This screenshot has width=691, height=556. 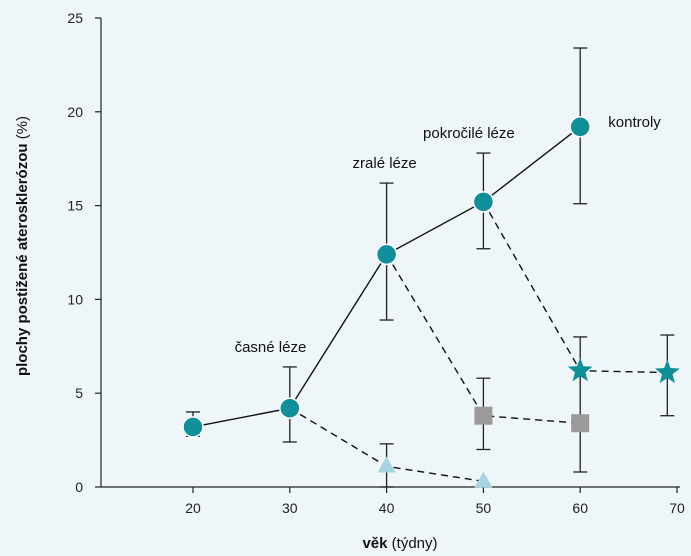 I want to click on x-axis-title-bold: věk, so click(x=375, y=543).